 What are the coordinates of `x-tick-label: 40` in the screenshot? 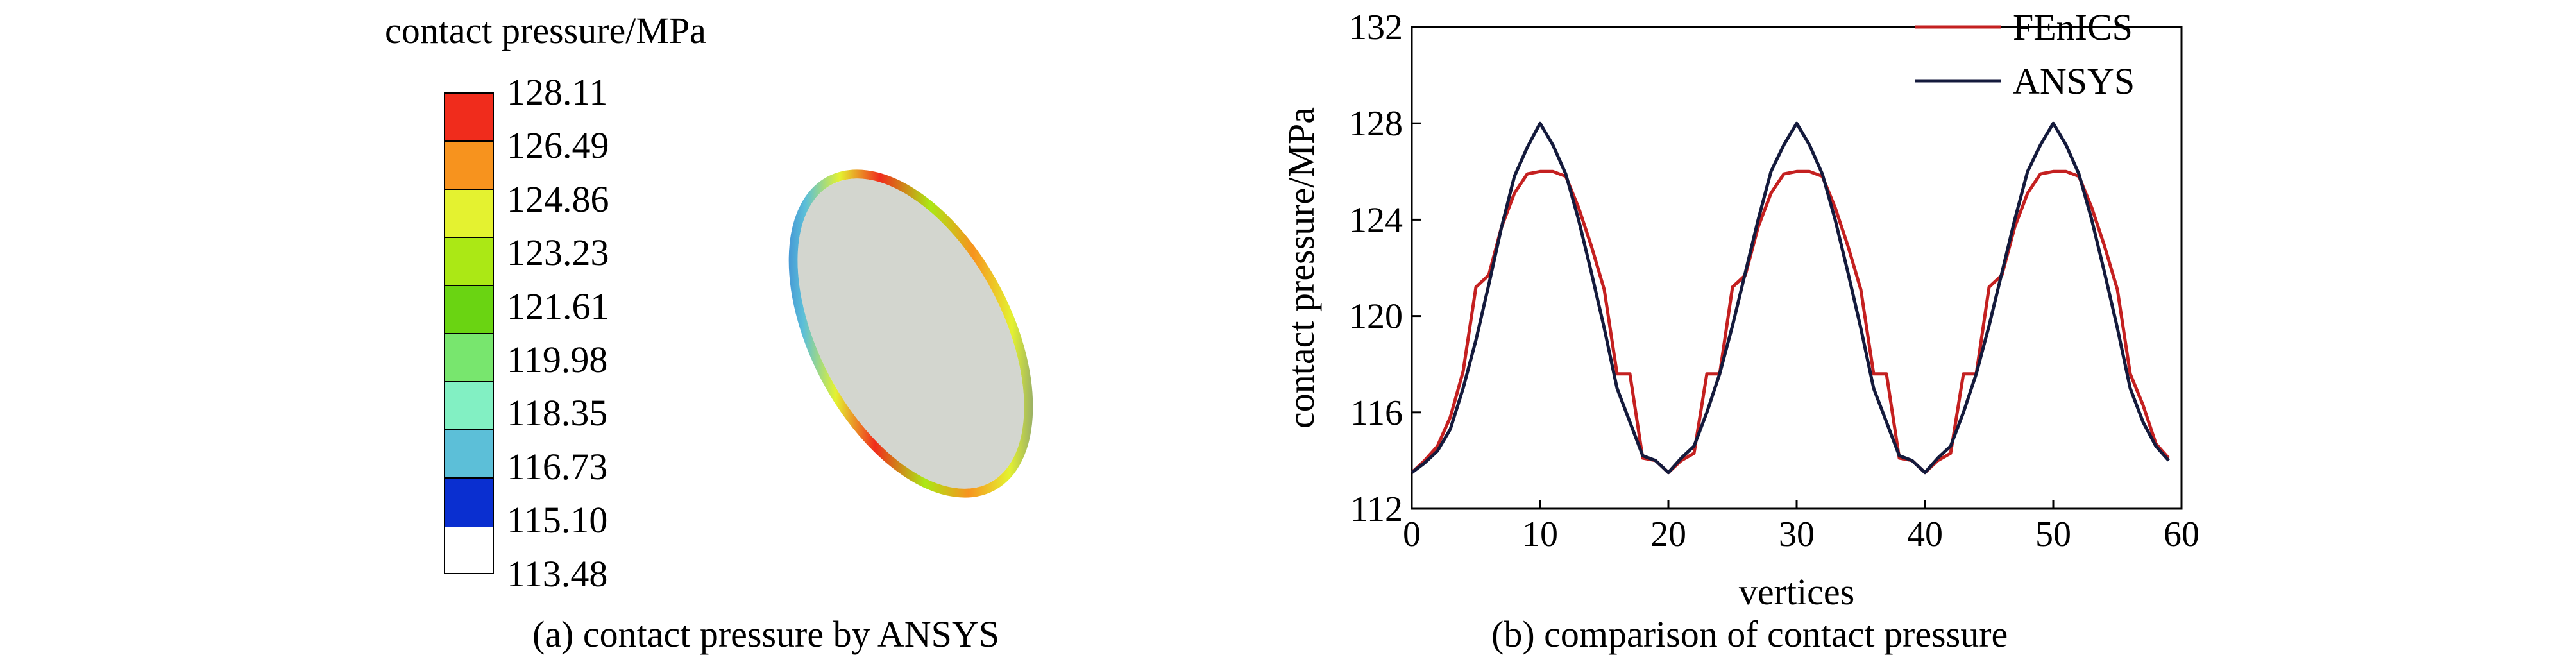 It's located at (1925, 534).